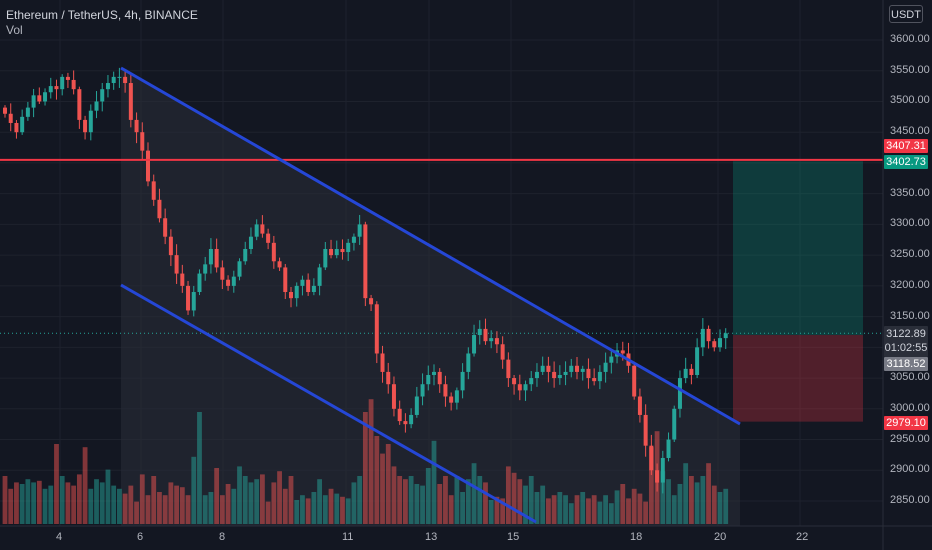 The width and height of the screenshot is (932, 550). I want to click on price-axis-label: 3050.00, so click(910, 377).